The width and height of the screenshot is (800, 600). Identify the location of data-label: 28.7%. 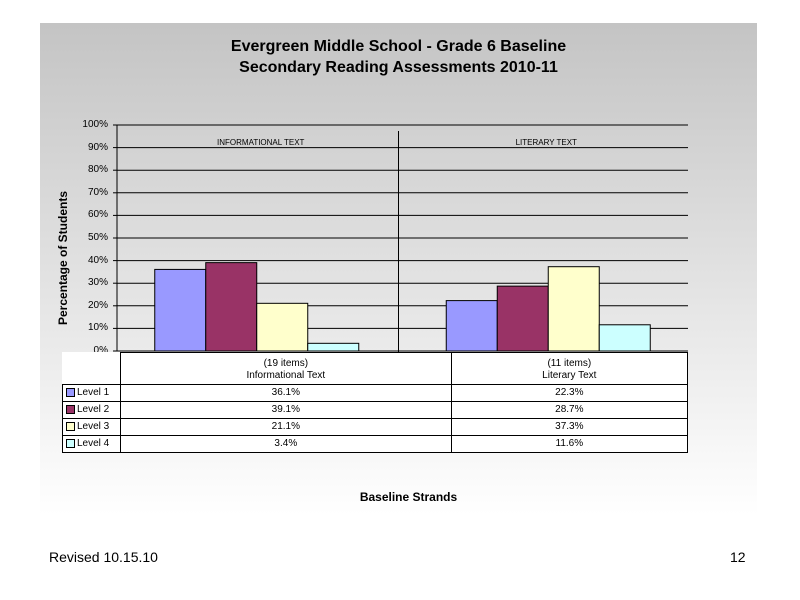
(569, 410).